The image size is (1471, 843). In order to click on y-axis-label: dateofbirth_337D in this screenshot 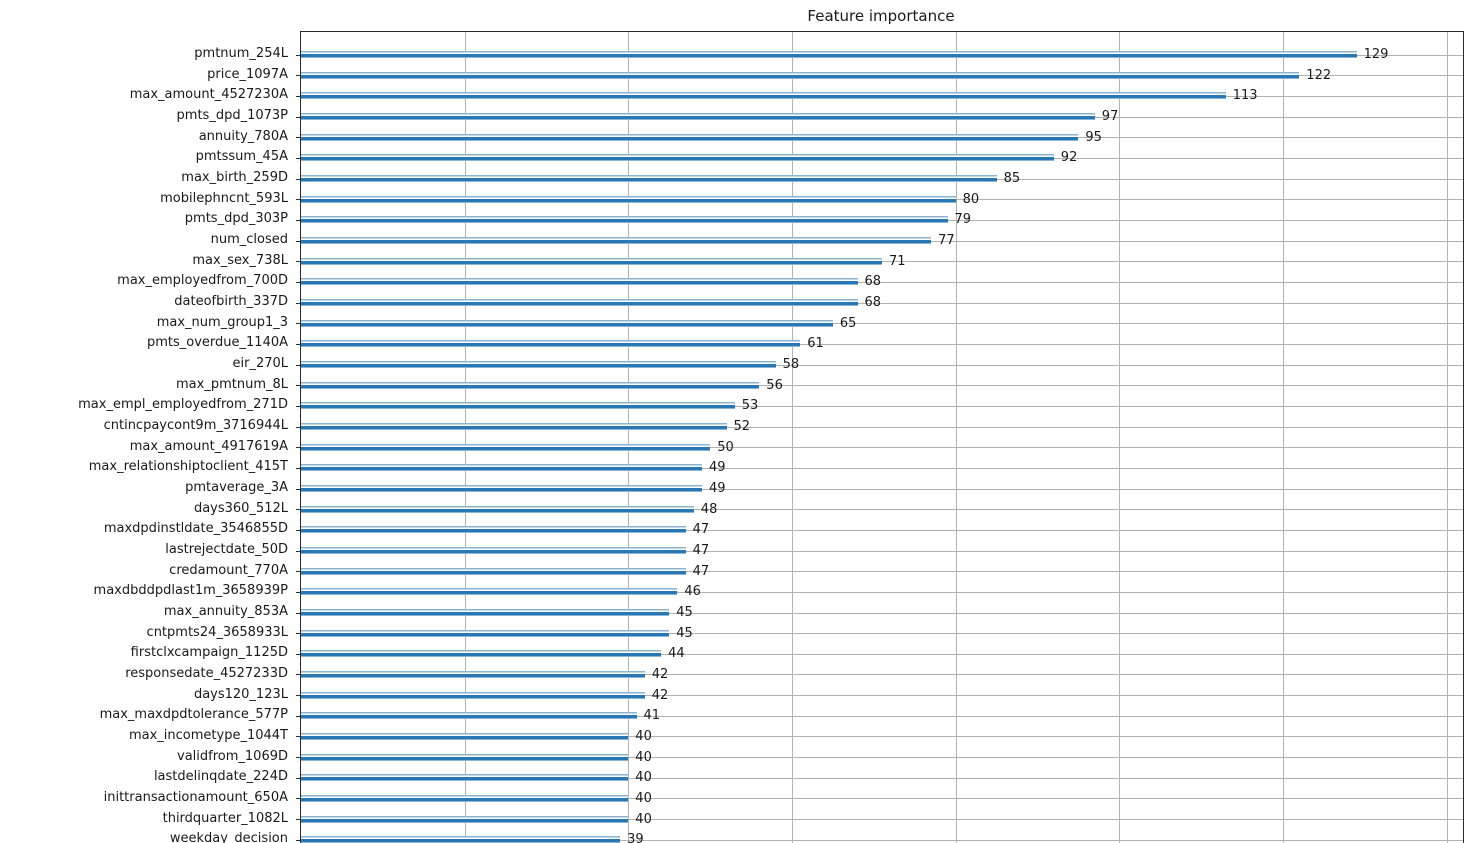, I will do `click(231, 301)`.